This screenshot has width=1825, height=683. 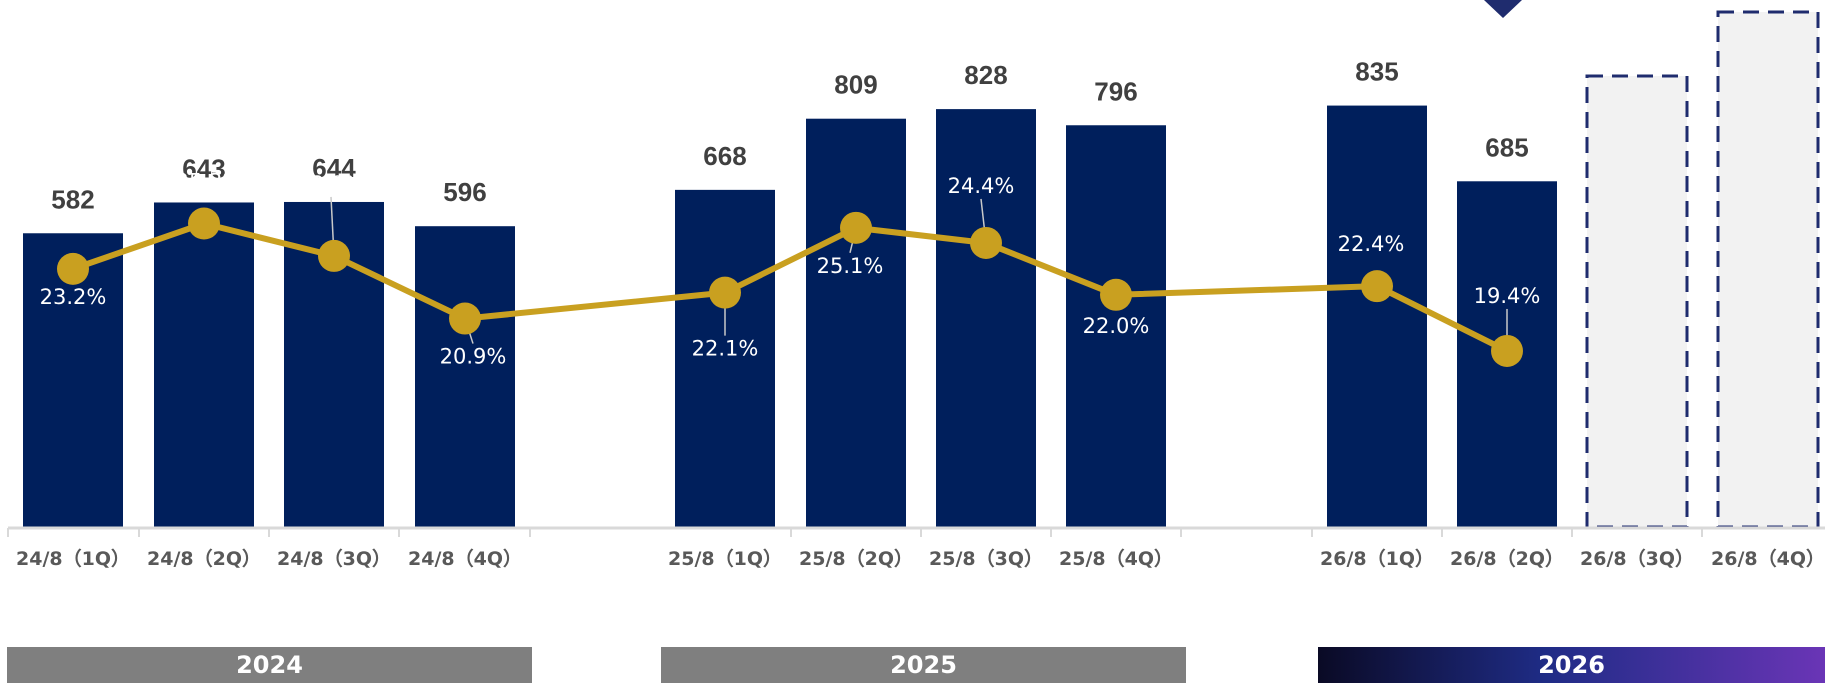 What do you see at coordinates (986, 558) in the screenshot?
I see `category-label: 25/8（3Q）` at bounding box center [986, 558].